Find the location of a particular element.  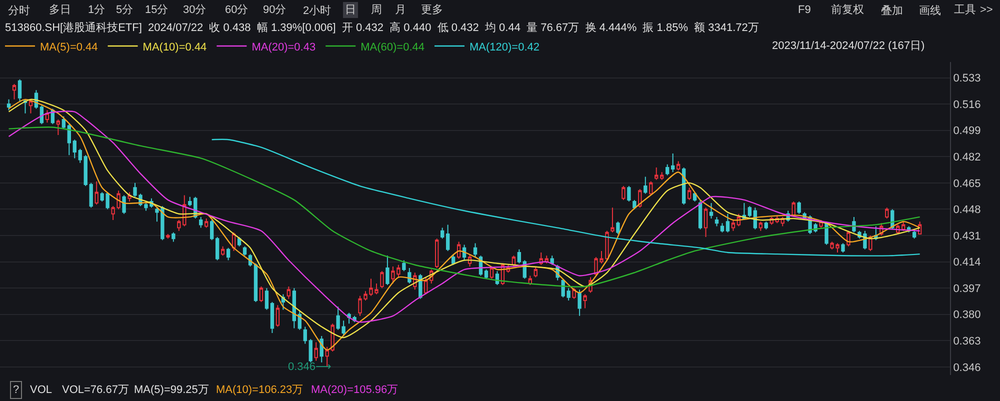

text: 工具 is located at coordinates (965, 10).